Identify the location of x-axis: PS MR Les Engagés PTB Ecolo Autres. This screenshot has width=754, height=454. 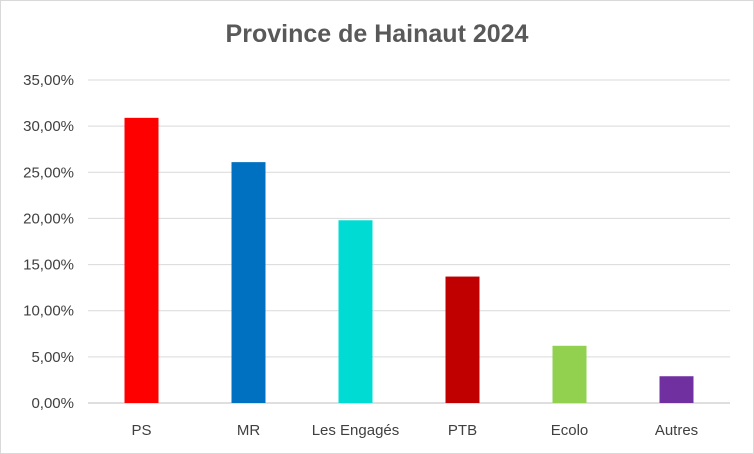
(414, 430).